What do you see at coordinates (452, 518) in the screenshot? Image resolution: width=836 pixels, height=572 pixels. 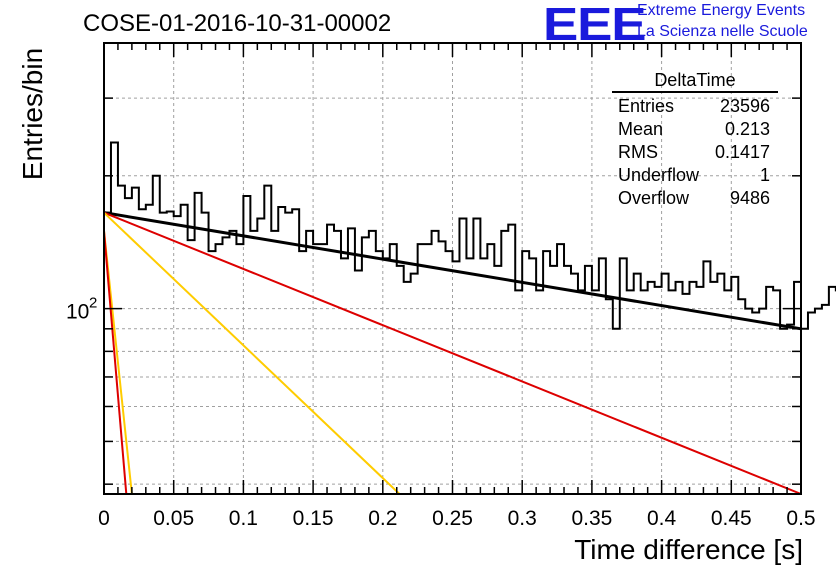 I see `x-tick-label: 0.25` at bounding box center [452, 518].